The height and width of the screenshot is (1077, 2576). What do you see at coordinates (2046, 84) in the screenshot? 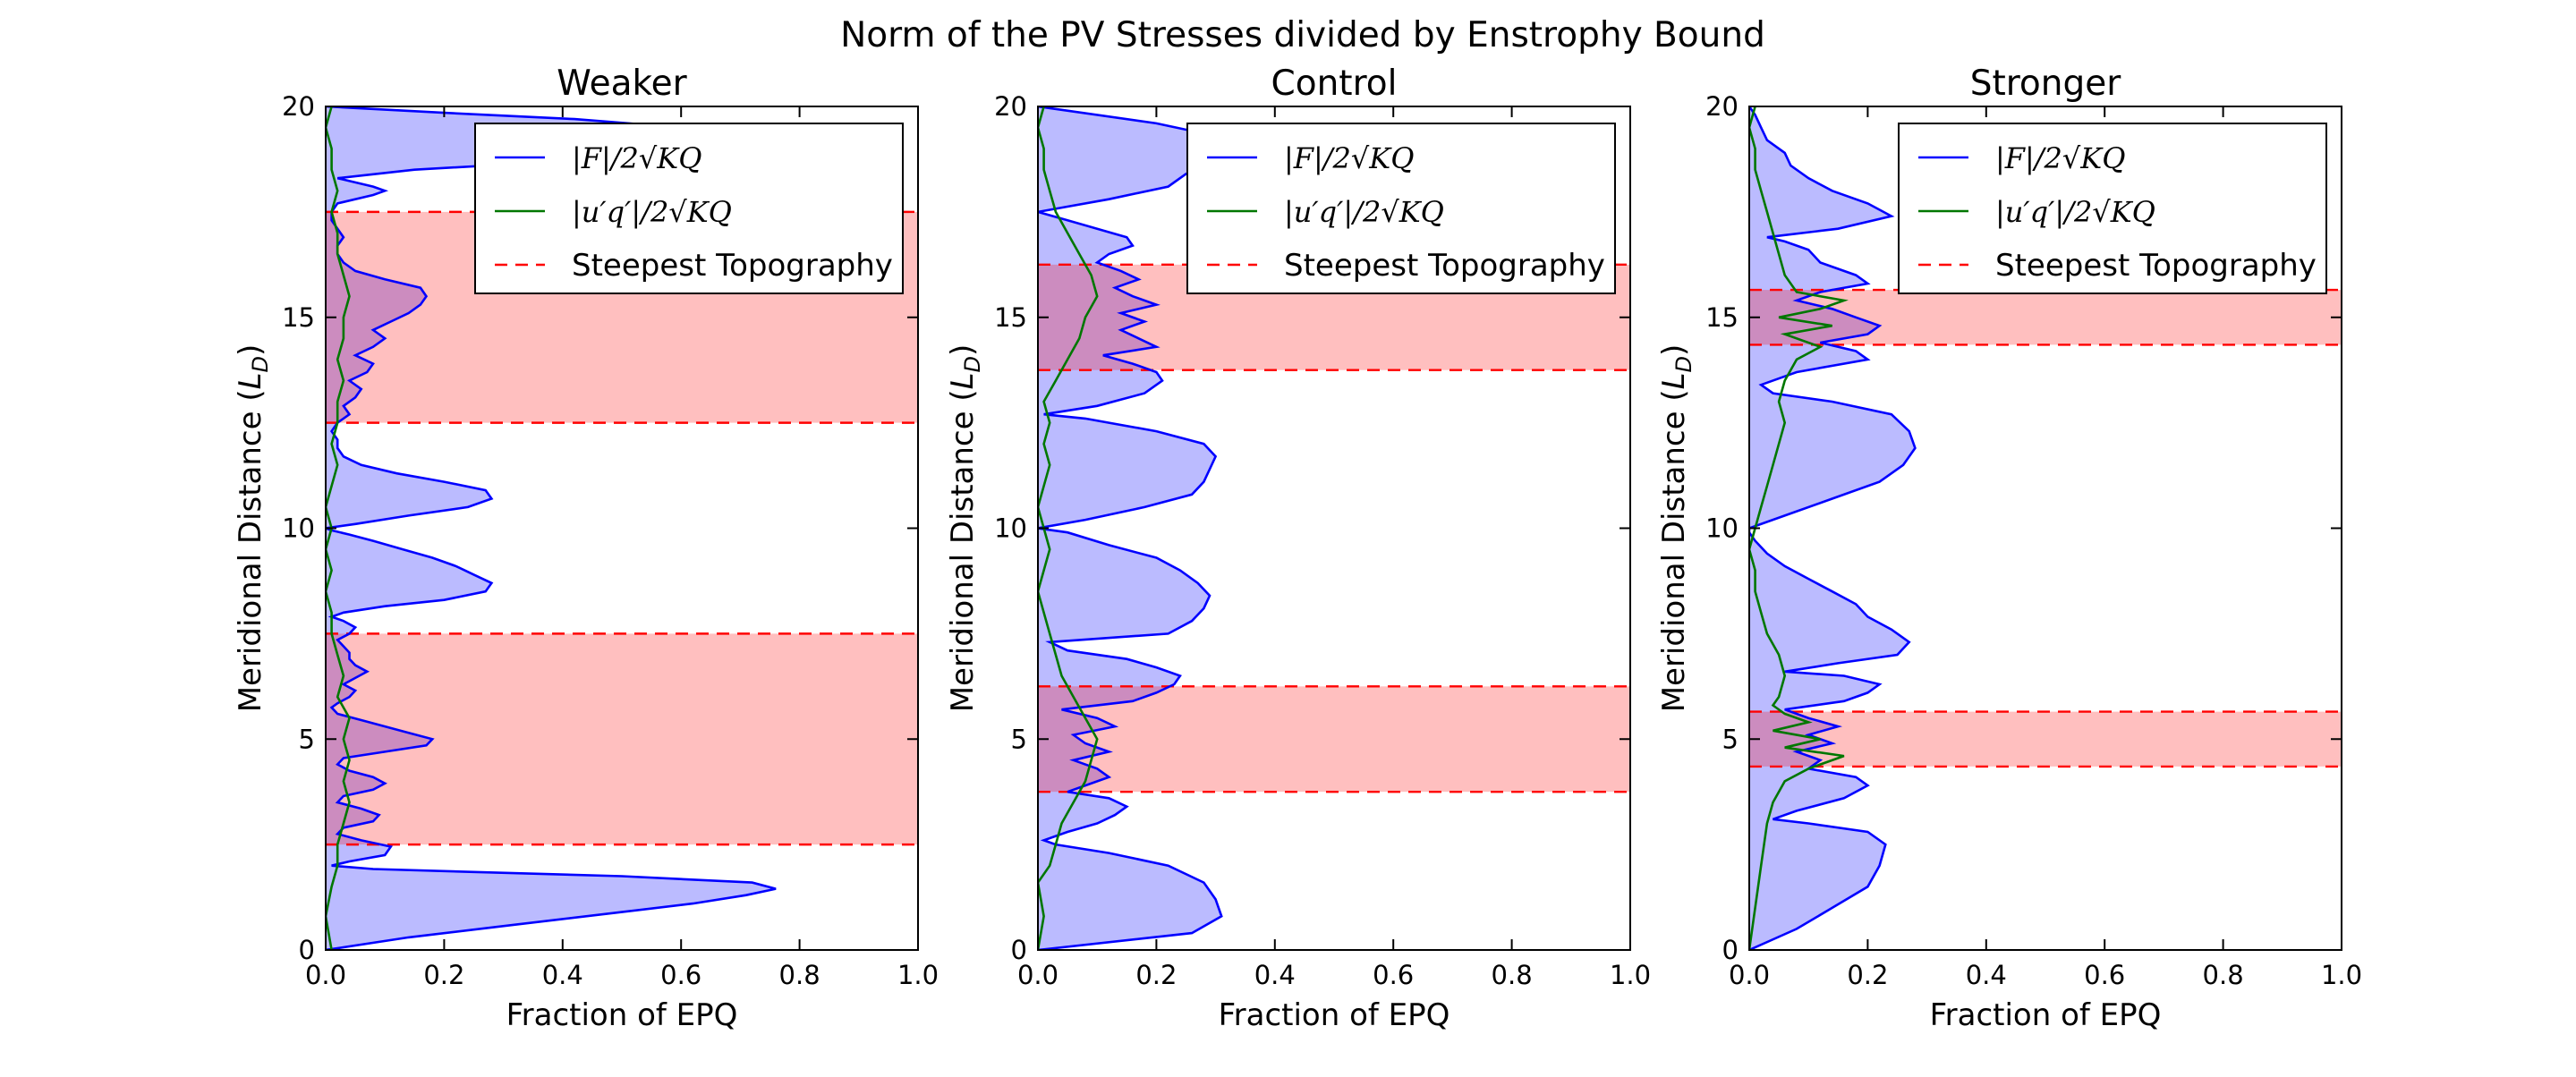
I see `panel-title: Stronger` at bounding box center [2046, 84].